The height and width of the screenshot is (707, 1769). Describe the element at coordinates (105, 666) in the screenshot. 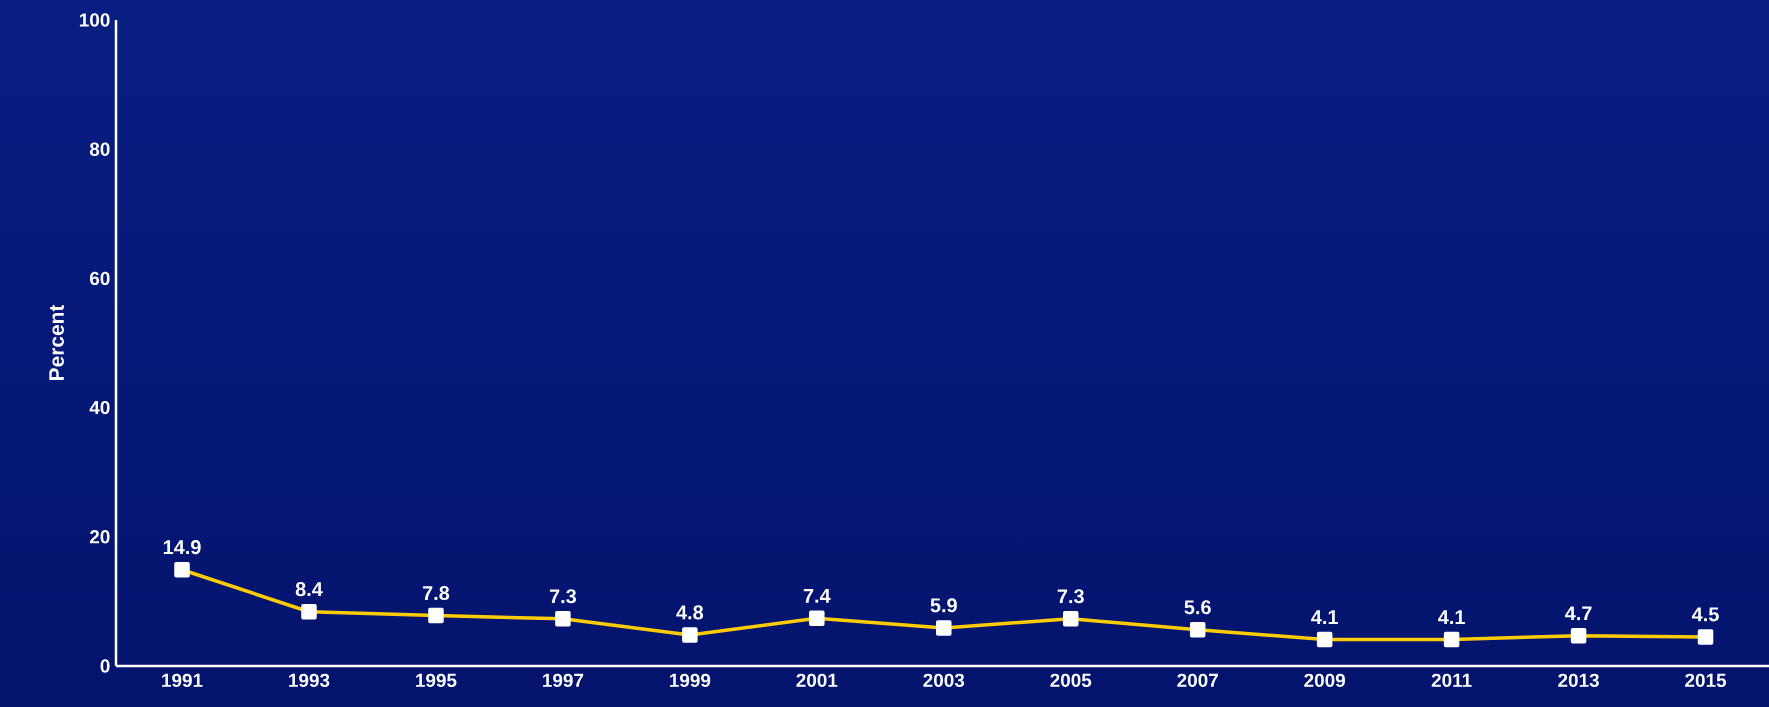

I see `y-tick-label: 0` at that location.